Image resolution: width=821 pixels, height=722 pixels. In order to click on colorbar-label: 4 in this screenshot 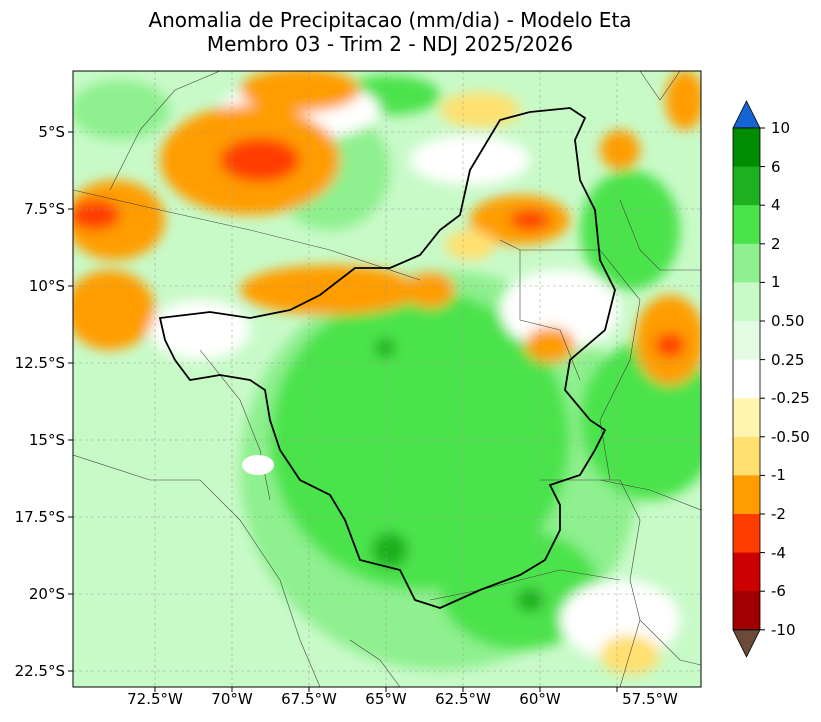, I will do `click(776, 205)`.